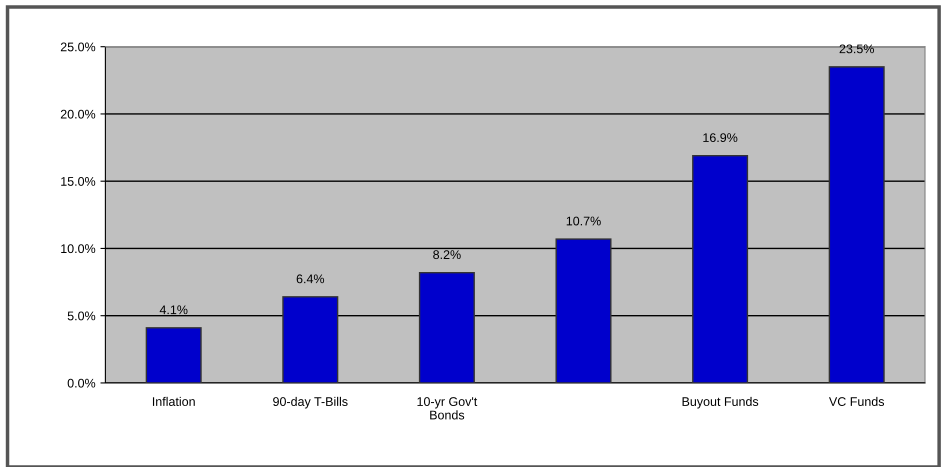 The image size is (941, 467). What do you see at coordinates (78, 249) in the screenshot?
I see `y-tick-label: 10.0%` at bounding box center [78, 249].